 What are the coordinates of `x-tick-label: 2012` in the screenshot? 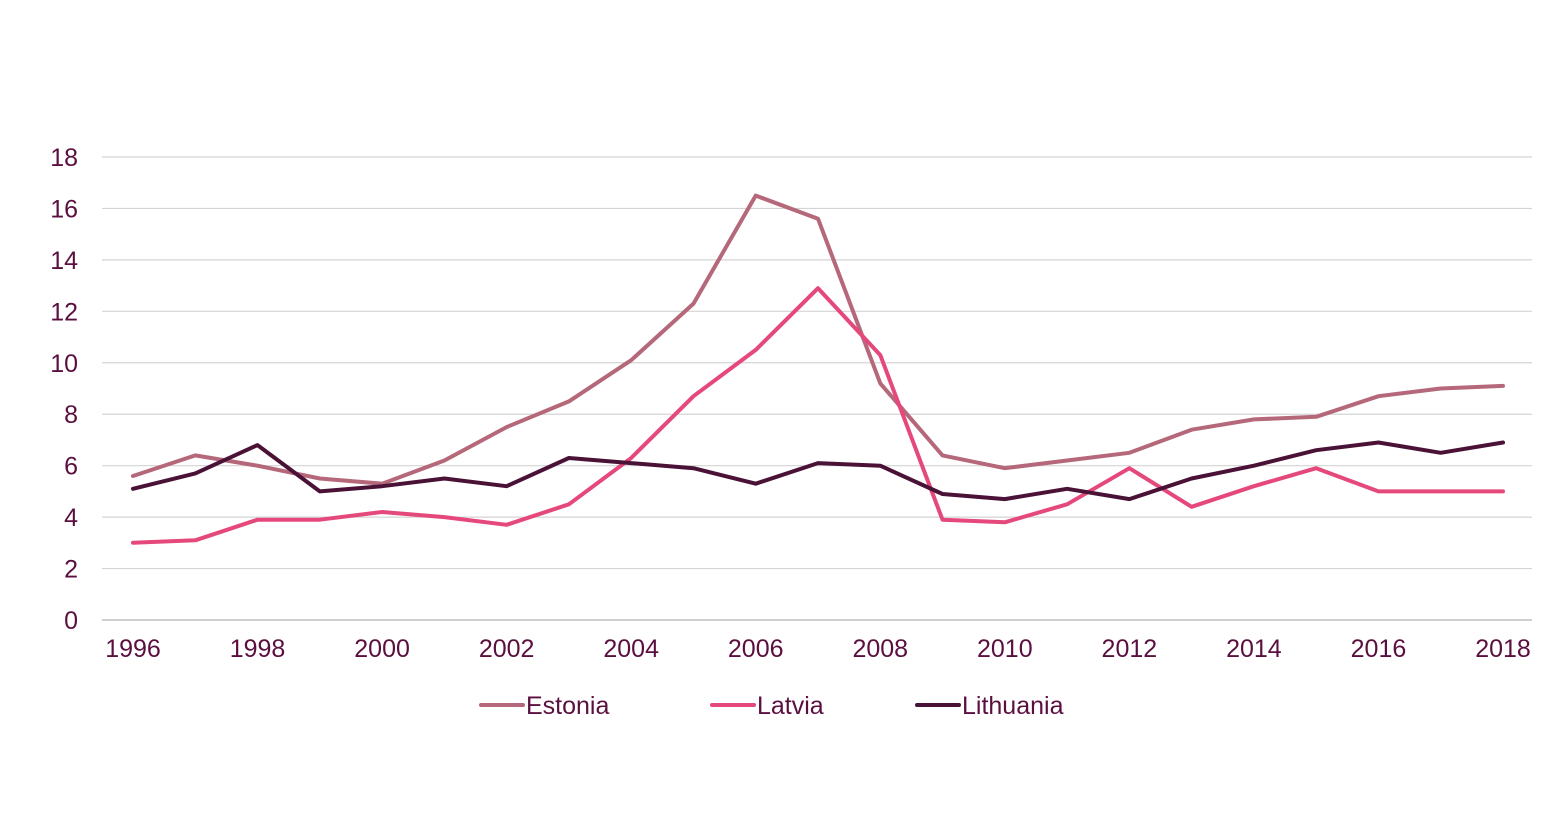 It's located at (1130, 649).